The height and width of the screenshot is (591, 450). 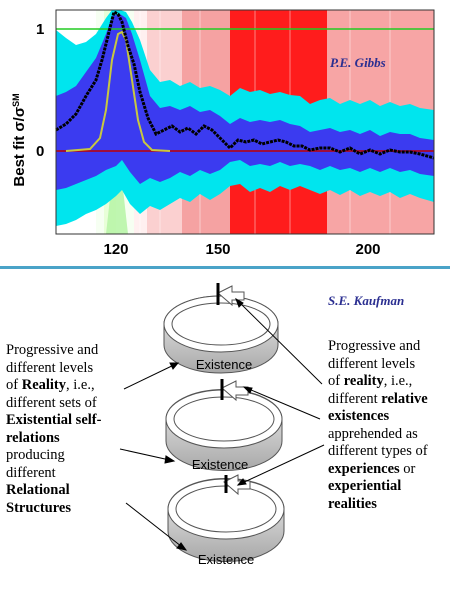 I want to click on right-text-segment: of, so click(x=336, y=381).